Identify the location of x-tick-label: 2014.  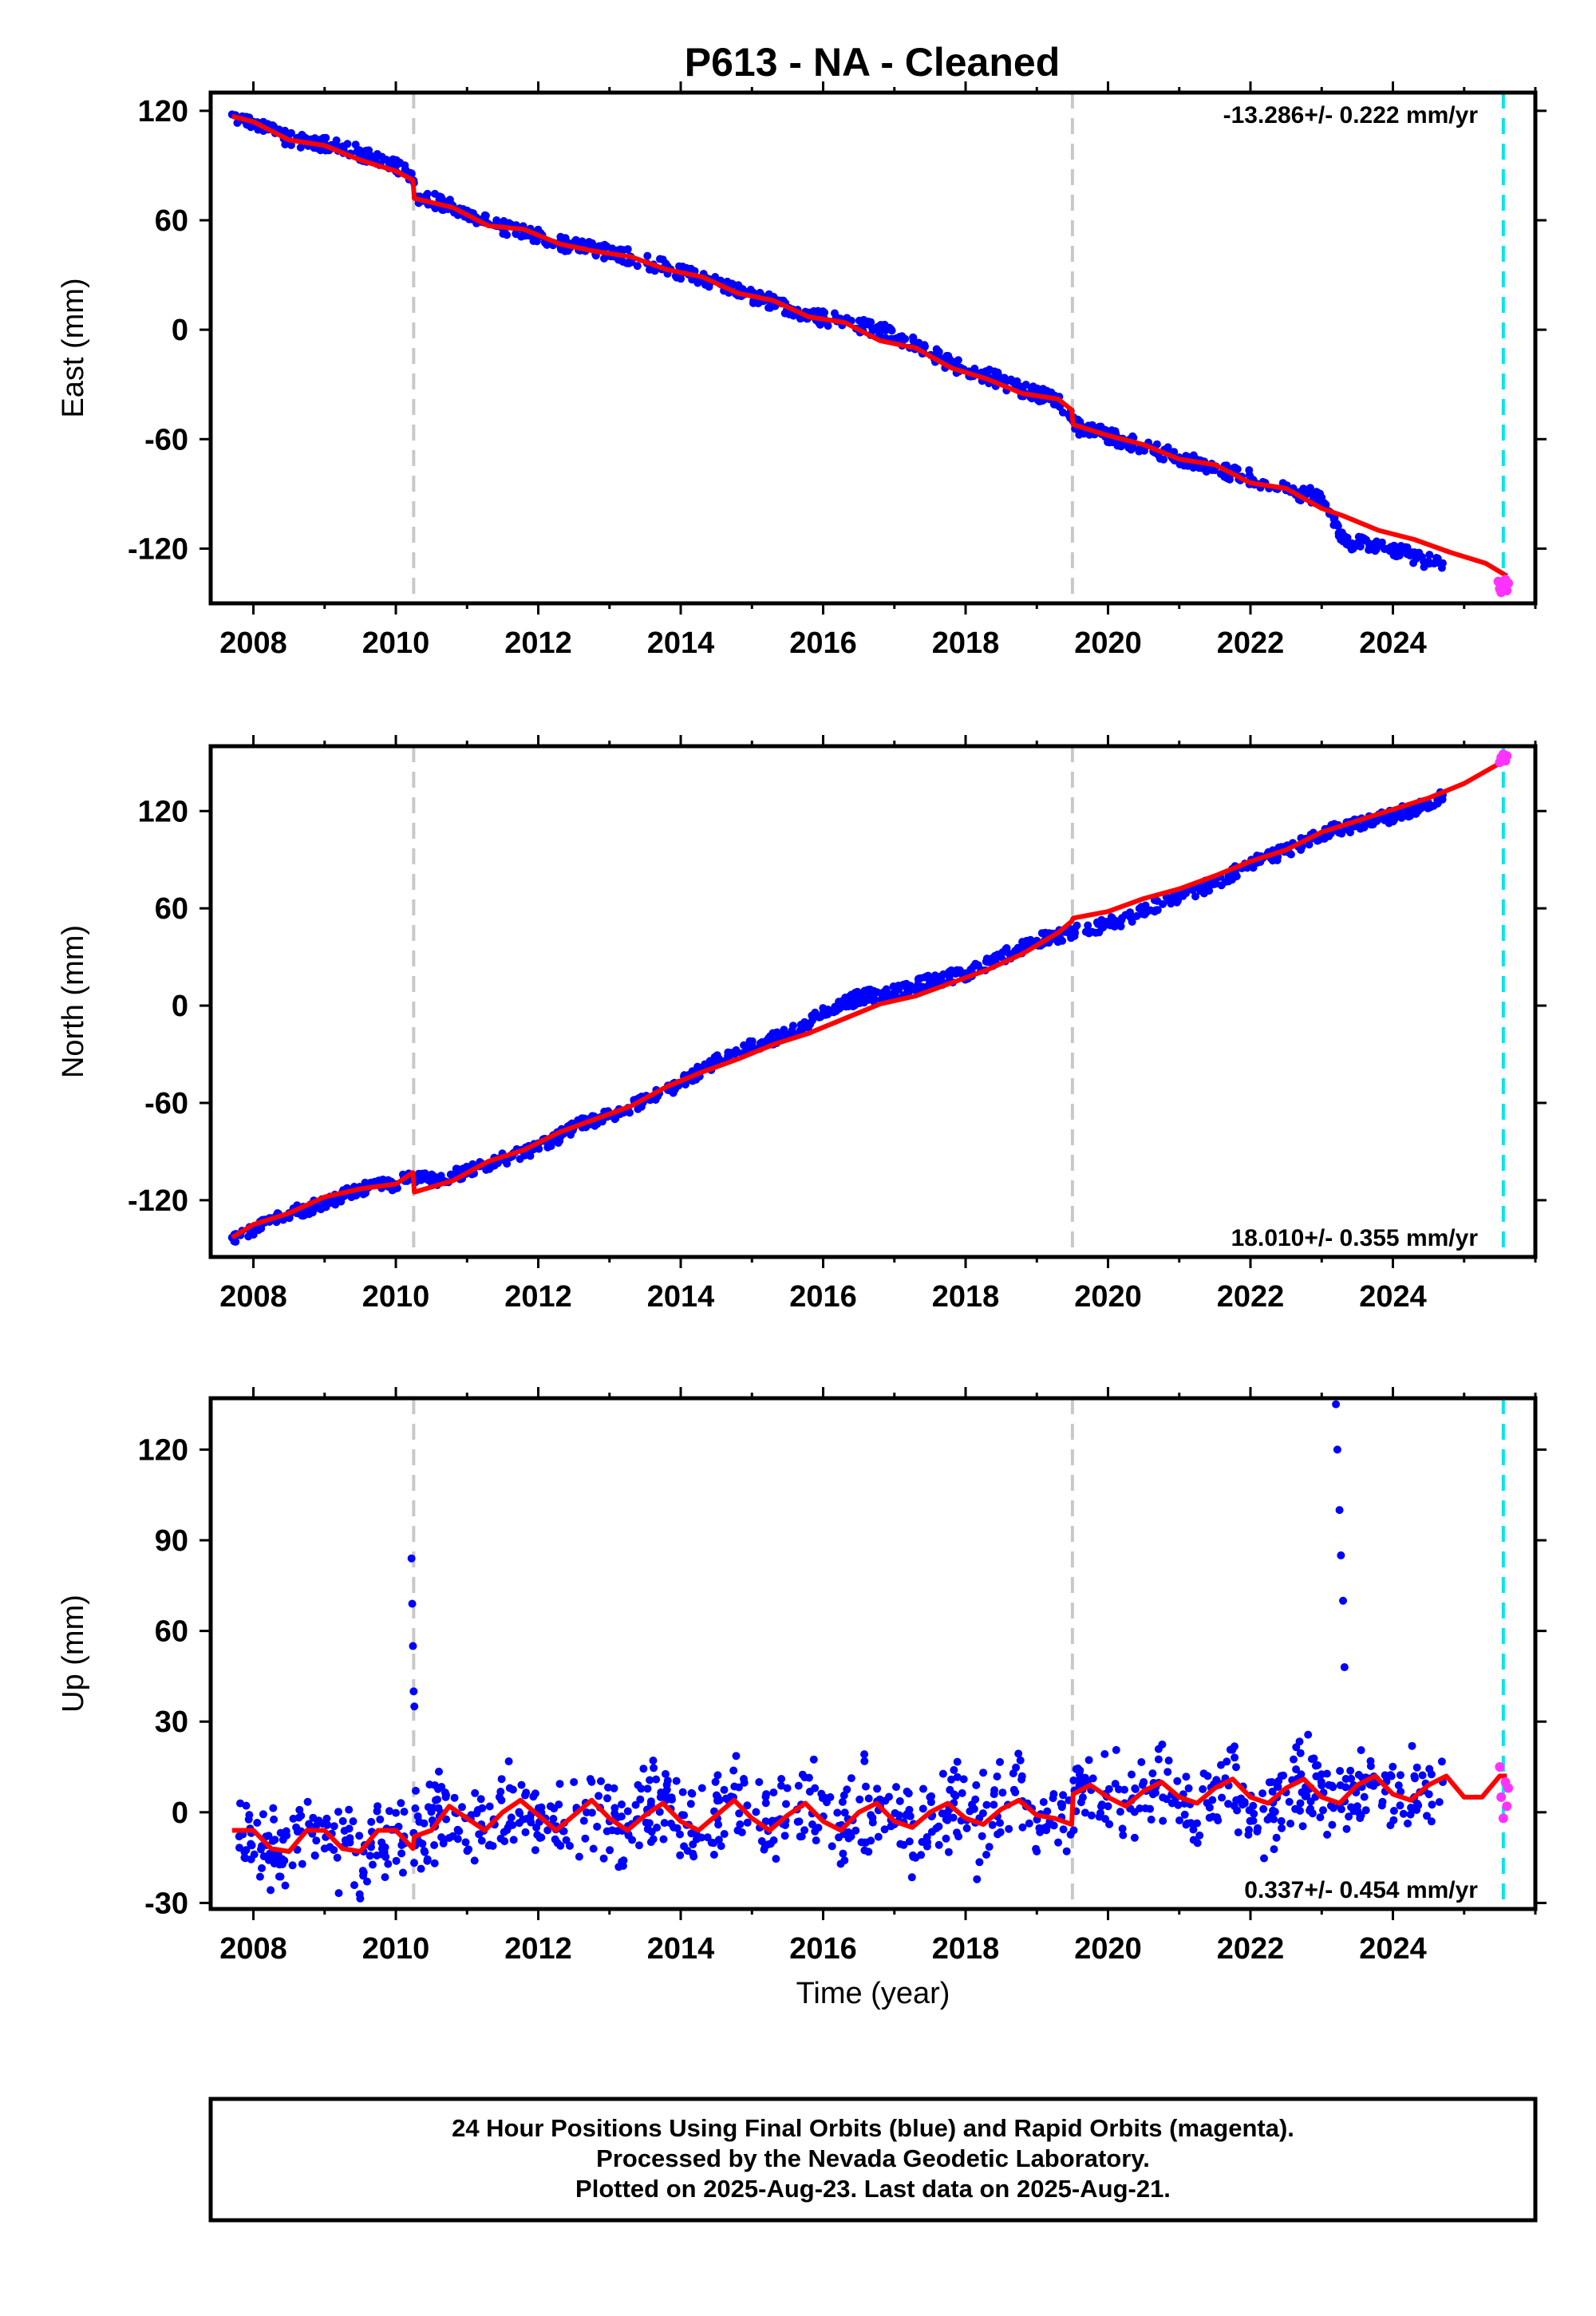
(681, 1297).